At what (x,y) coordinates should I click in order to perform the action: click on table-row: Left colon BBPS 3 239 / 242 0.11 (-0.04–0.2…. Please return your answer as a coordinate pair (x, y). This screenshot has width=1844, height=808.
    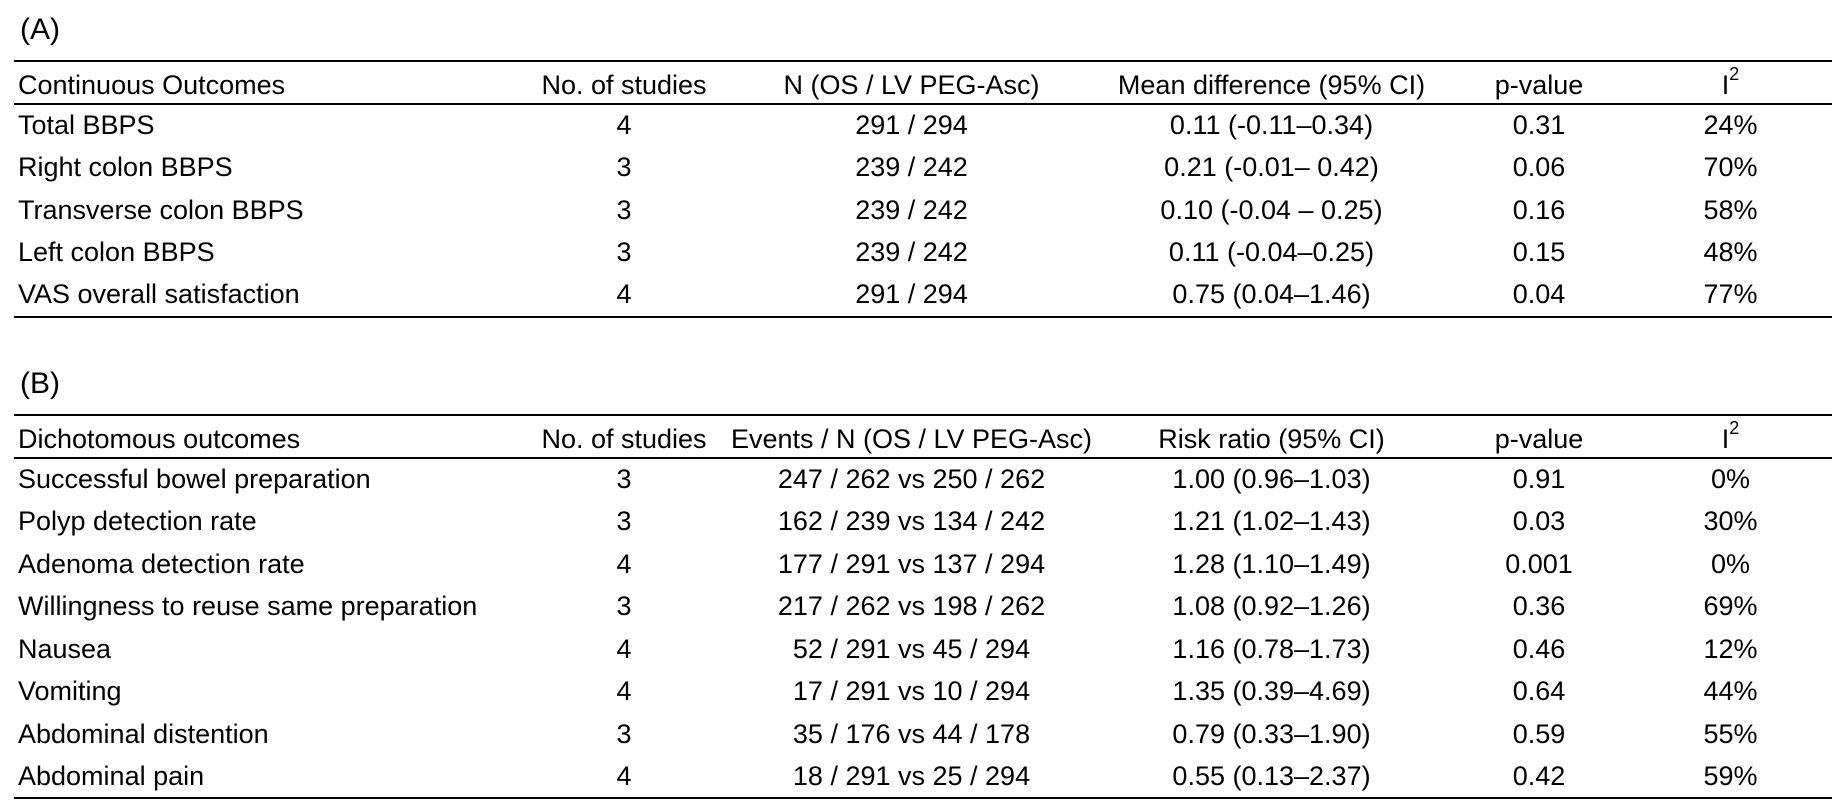
    Looking at the image, I should click on (923, 253).